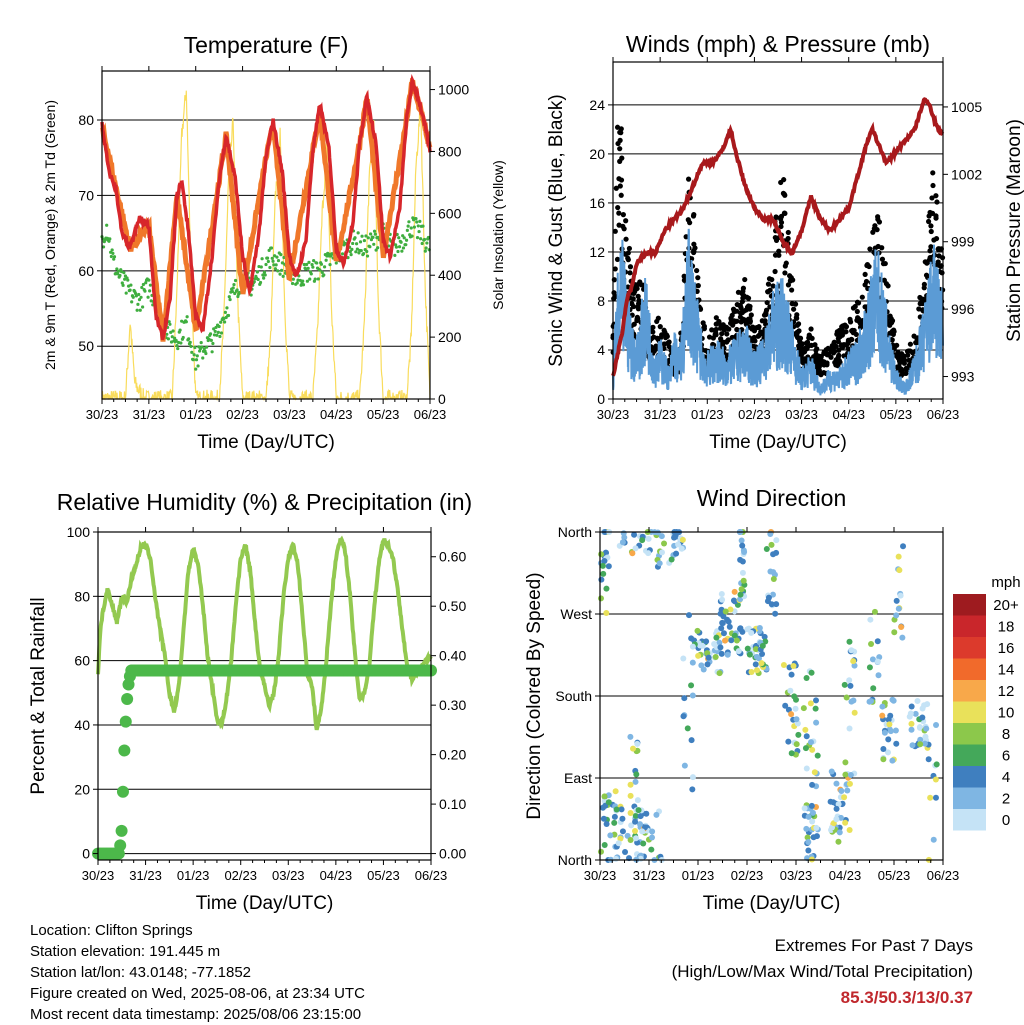  I want to click on x-tick-label: 31/23, so click(145, 875).